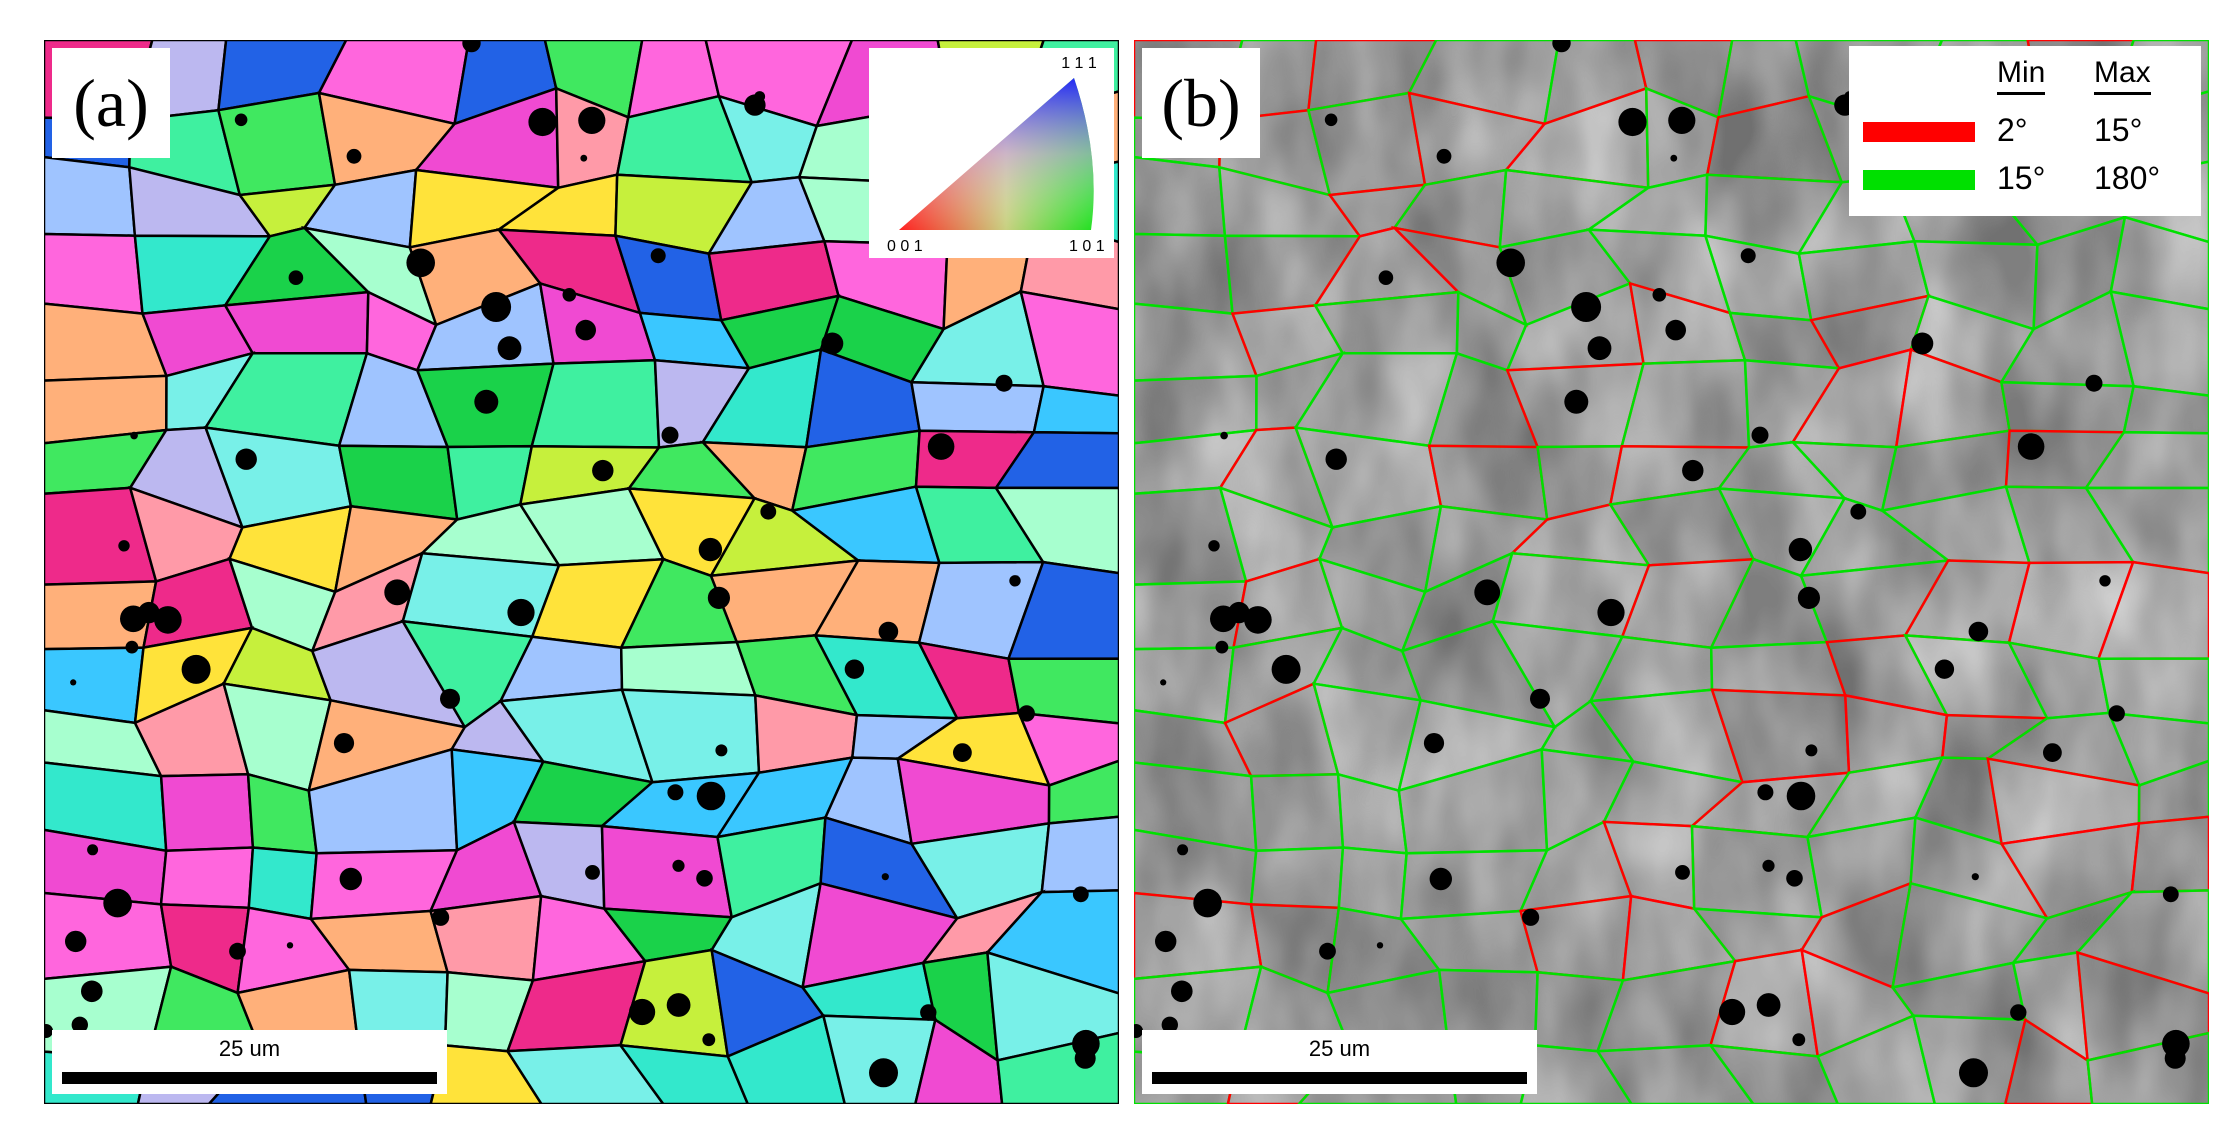 This screenshot has width=2230, height=1144. Describe the element at coordinates (1339, 1048) in the screenshot. I see `scale-bar-label-b: 25 um` at that location.